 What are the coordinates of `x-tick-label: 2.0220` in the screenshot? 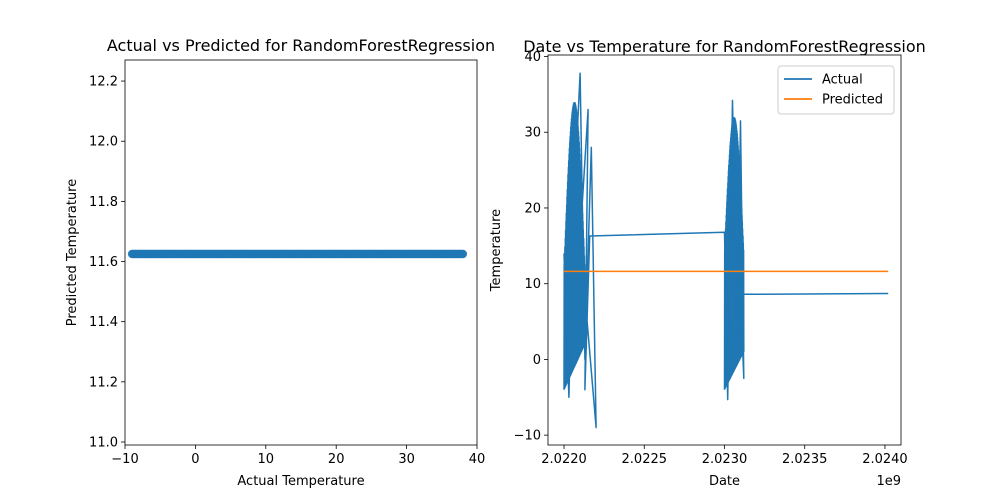 It's located at (564, 459).